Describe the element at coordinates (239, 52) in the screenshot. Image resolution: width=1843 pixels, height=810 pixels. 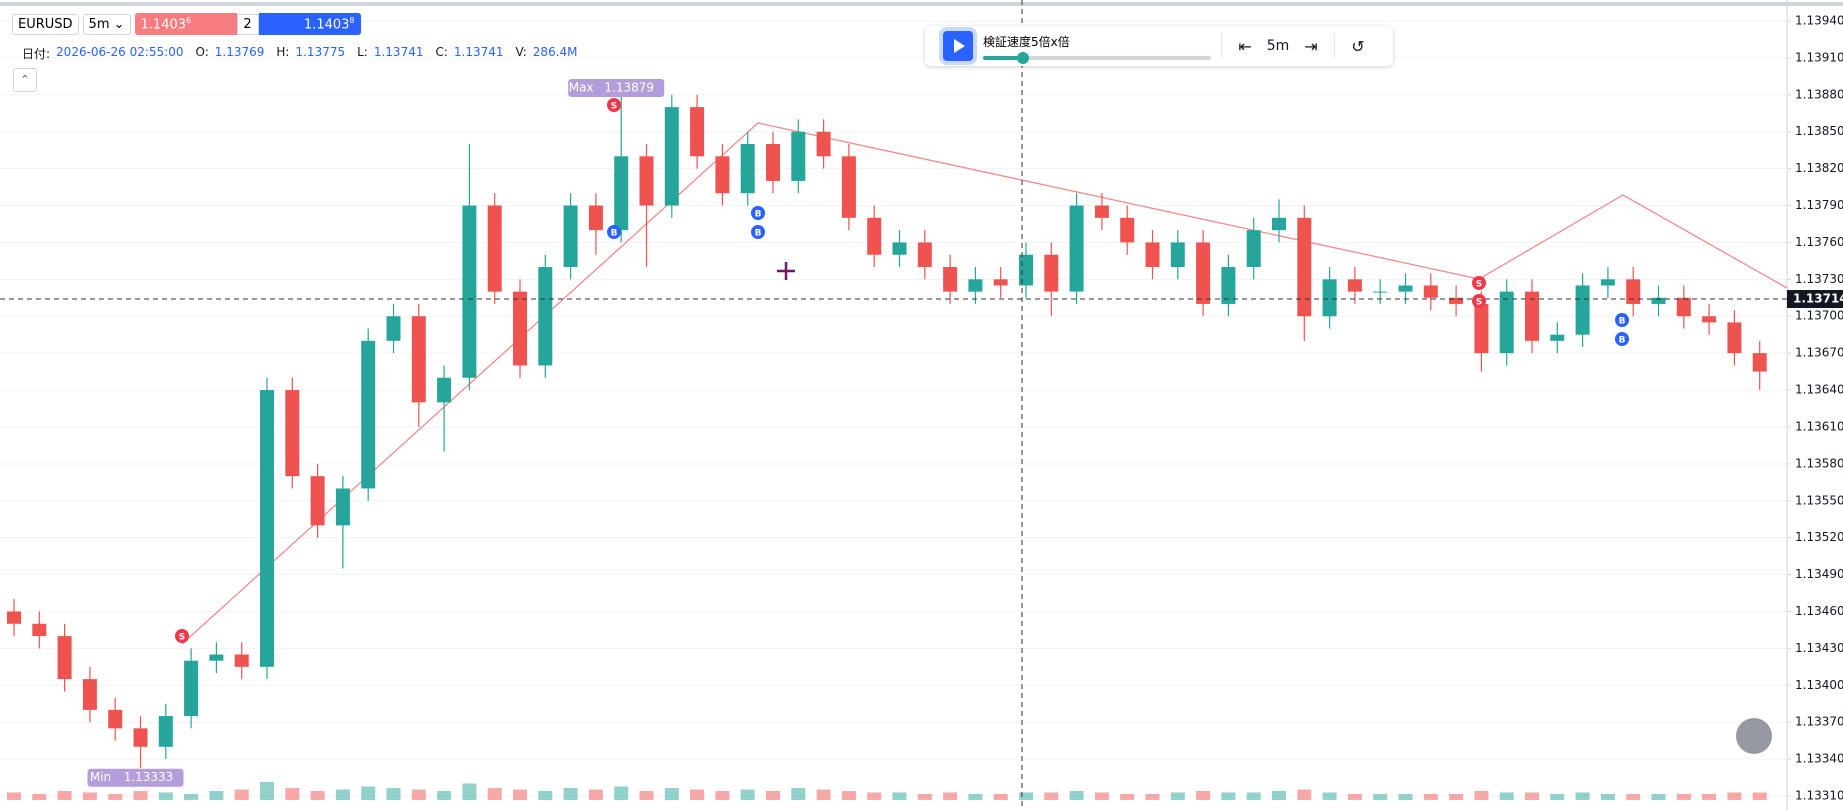
I see `o: 1.13769` at that location.